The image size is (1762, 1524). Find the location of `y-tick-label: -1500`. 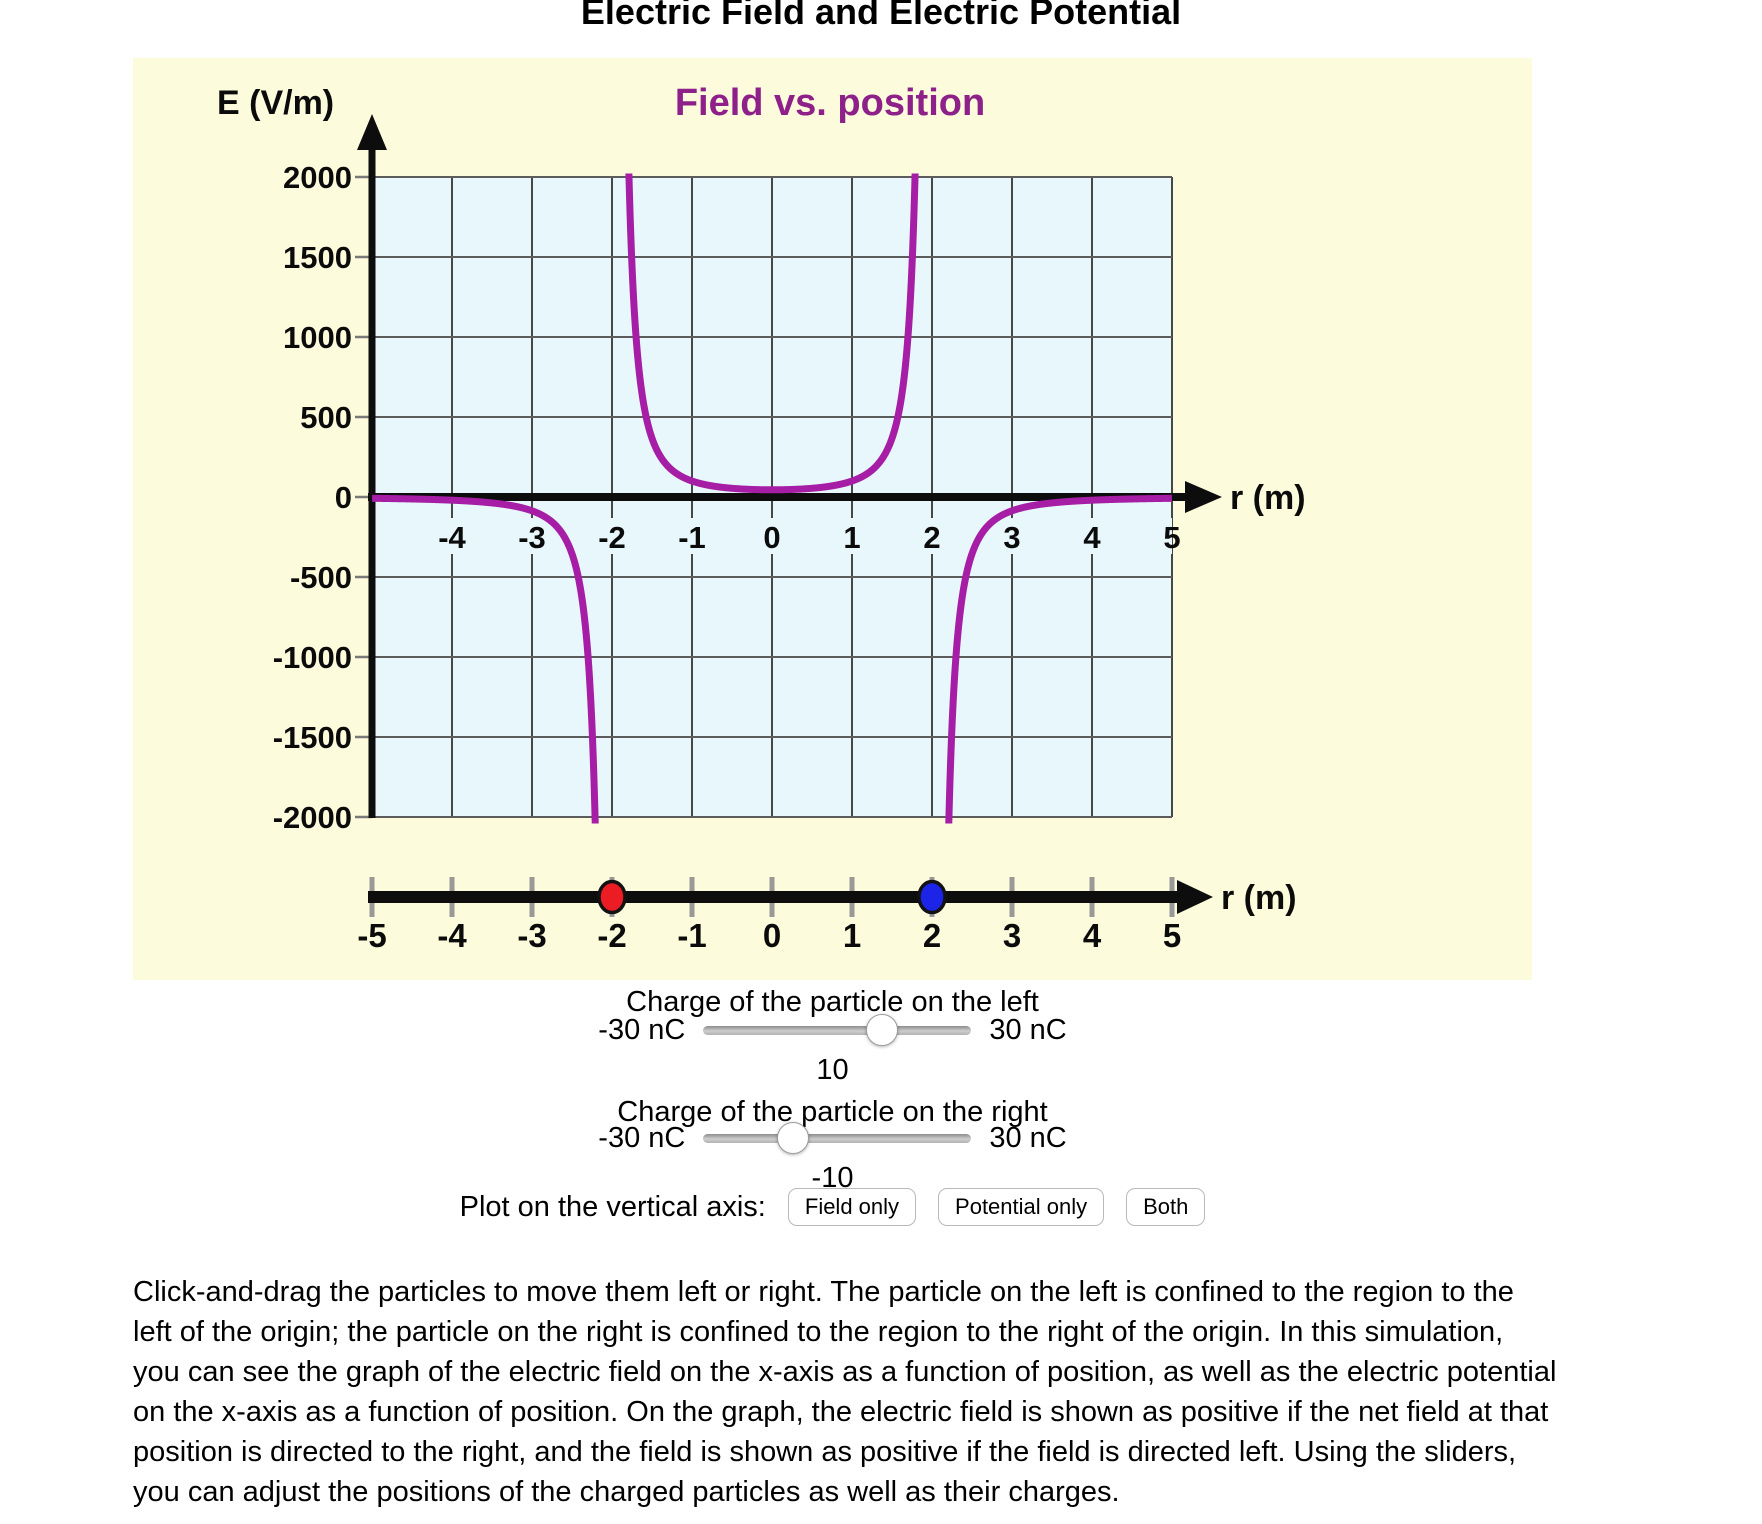

y-tick-label: -1500 is located at coordinates (312, 737).